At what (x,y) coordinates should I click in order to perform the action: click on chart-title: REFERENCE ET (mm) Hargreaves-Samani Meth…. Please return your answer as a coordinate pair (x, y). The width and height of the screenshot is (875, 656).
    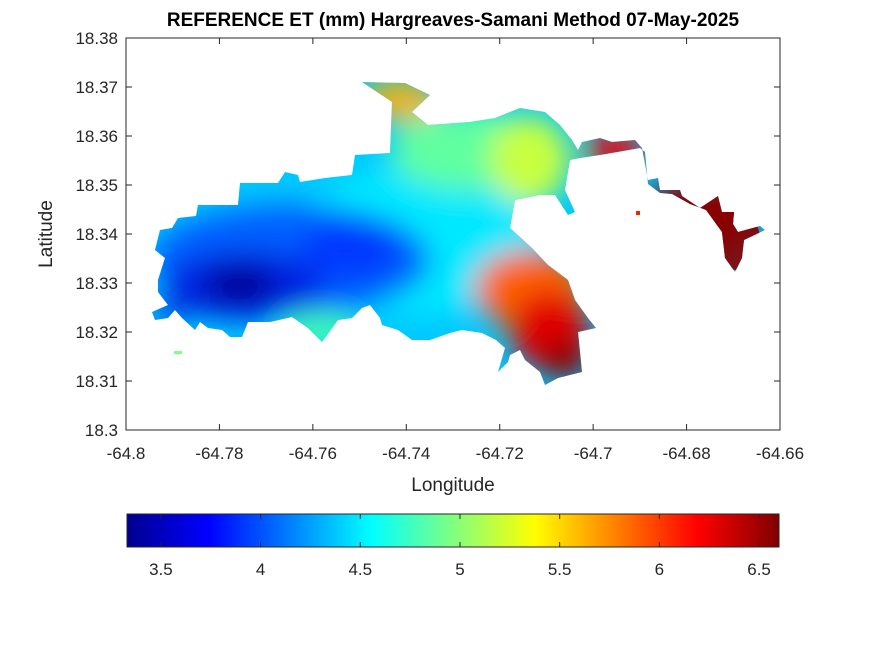
    Looking at the image, I should click on (453, 20).